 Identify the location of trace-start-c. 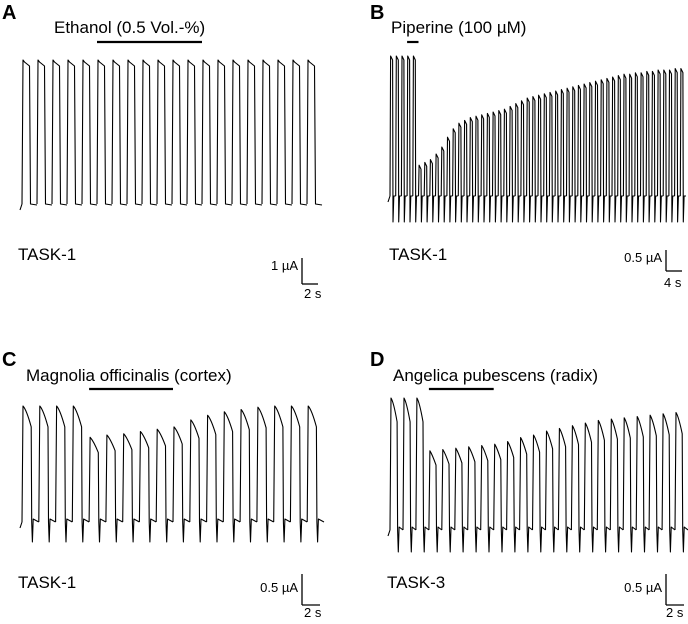
(21, 525).